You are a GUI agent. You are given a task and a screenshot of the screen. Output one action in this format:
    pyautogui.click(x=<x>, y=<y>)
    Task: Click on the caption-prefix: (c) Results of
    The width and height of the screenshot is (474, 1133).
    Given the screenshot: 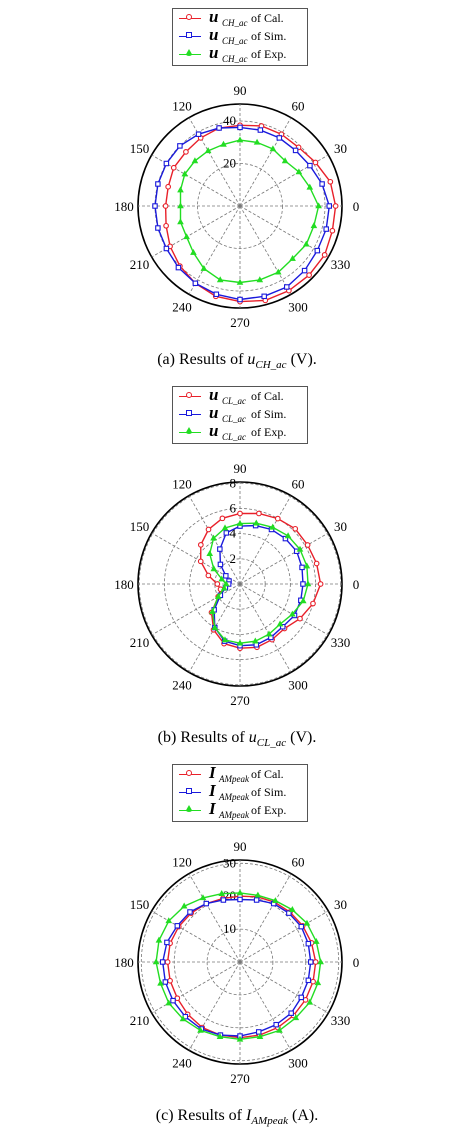 What is the action you would take?
    pyautogui.click(x=200, y=1115)
    